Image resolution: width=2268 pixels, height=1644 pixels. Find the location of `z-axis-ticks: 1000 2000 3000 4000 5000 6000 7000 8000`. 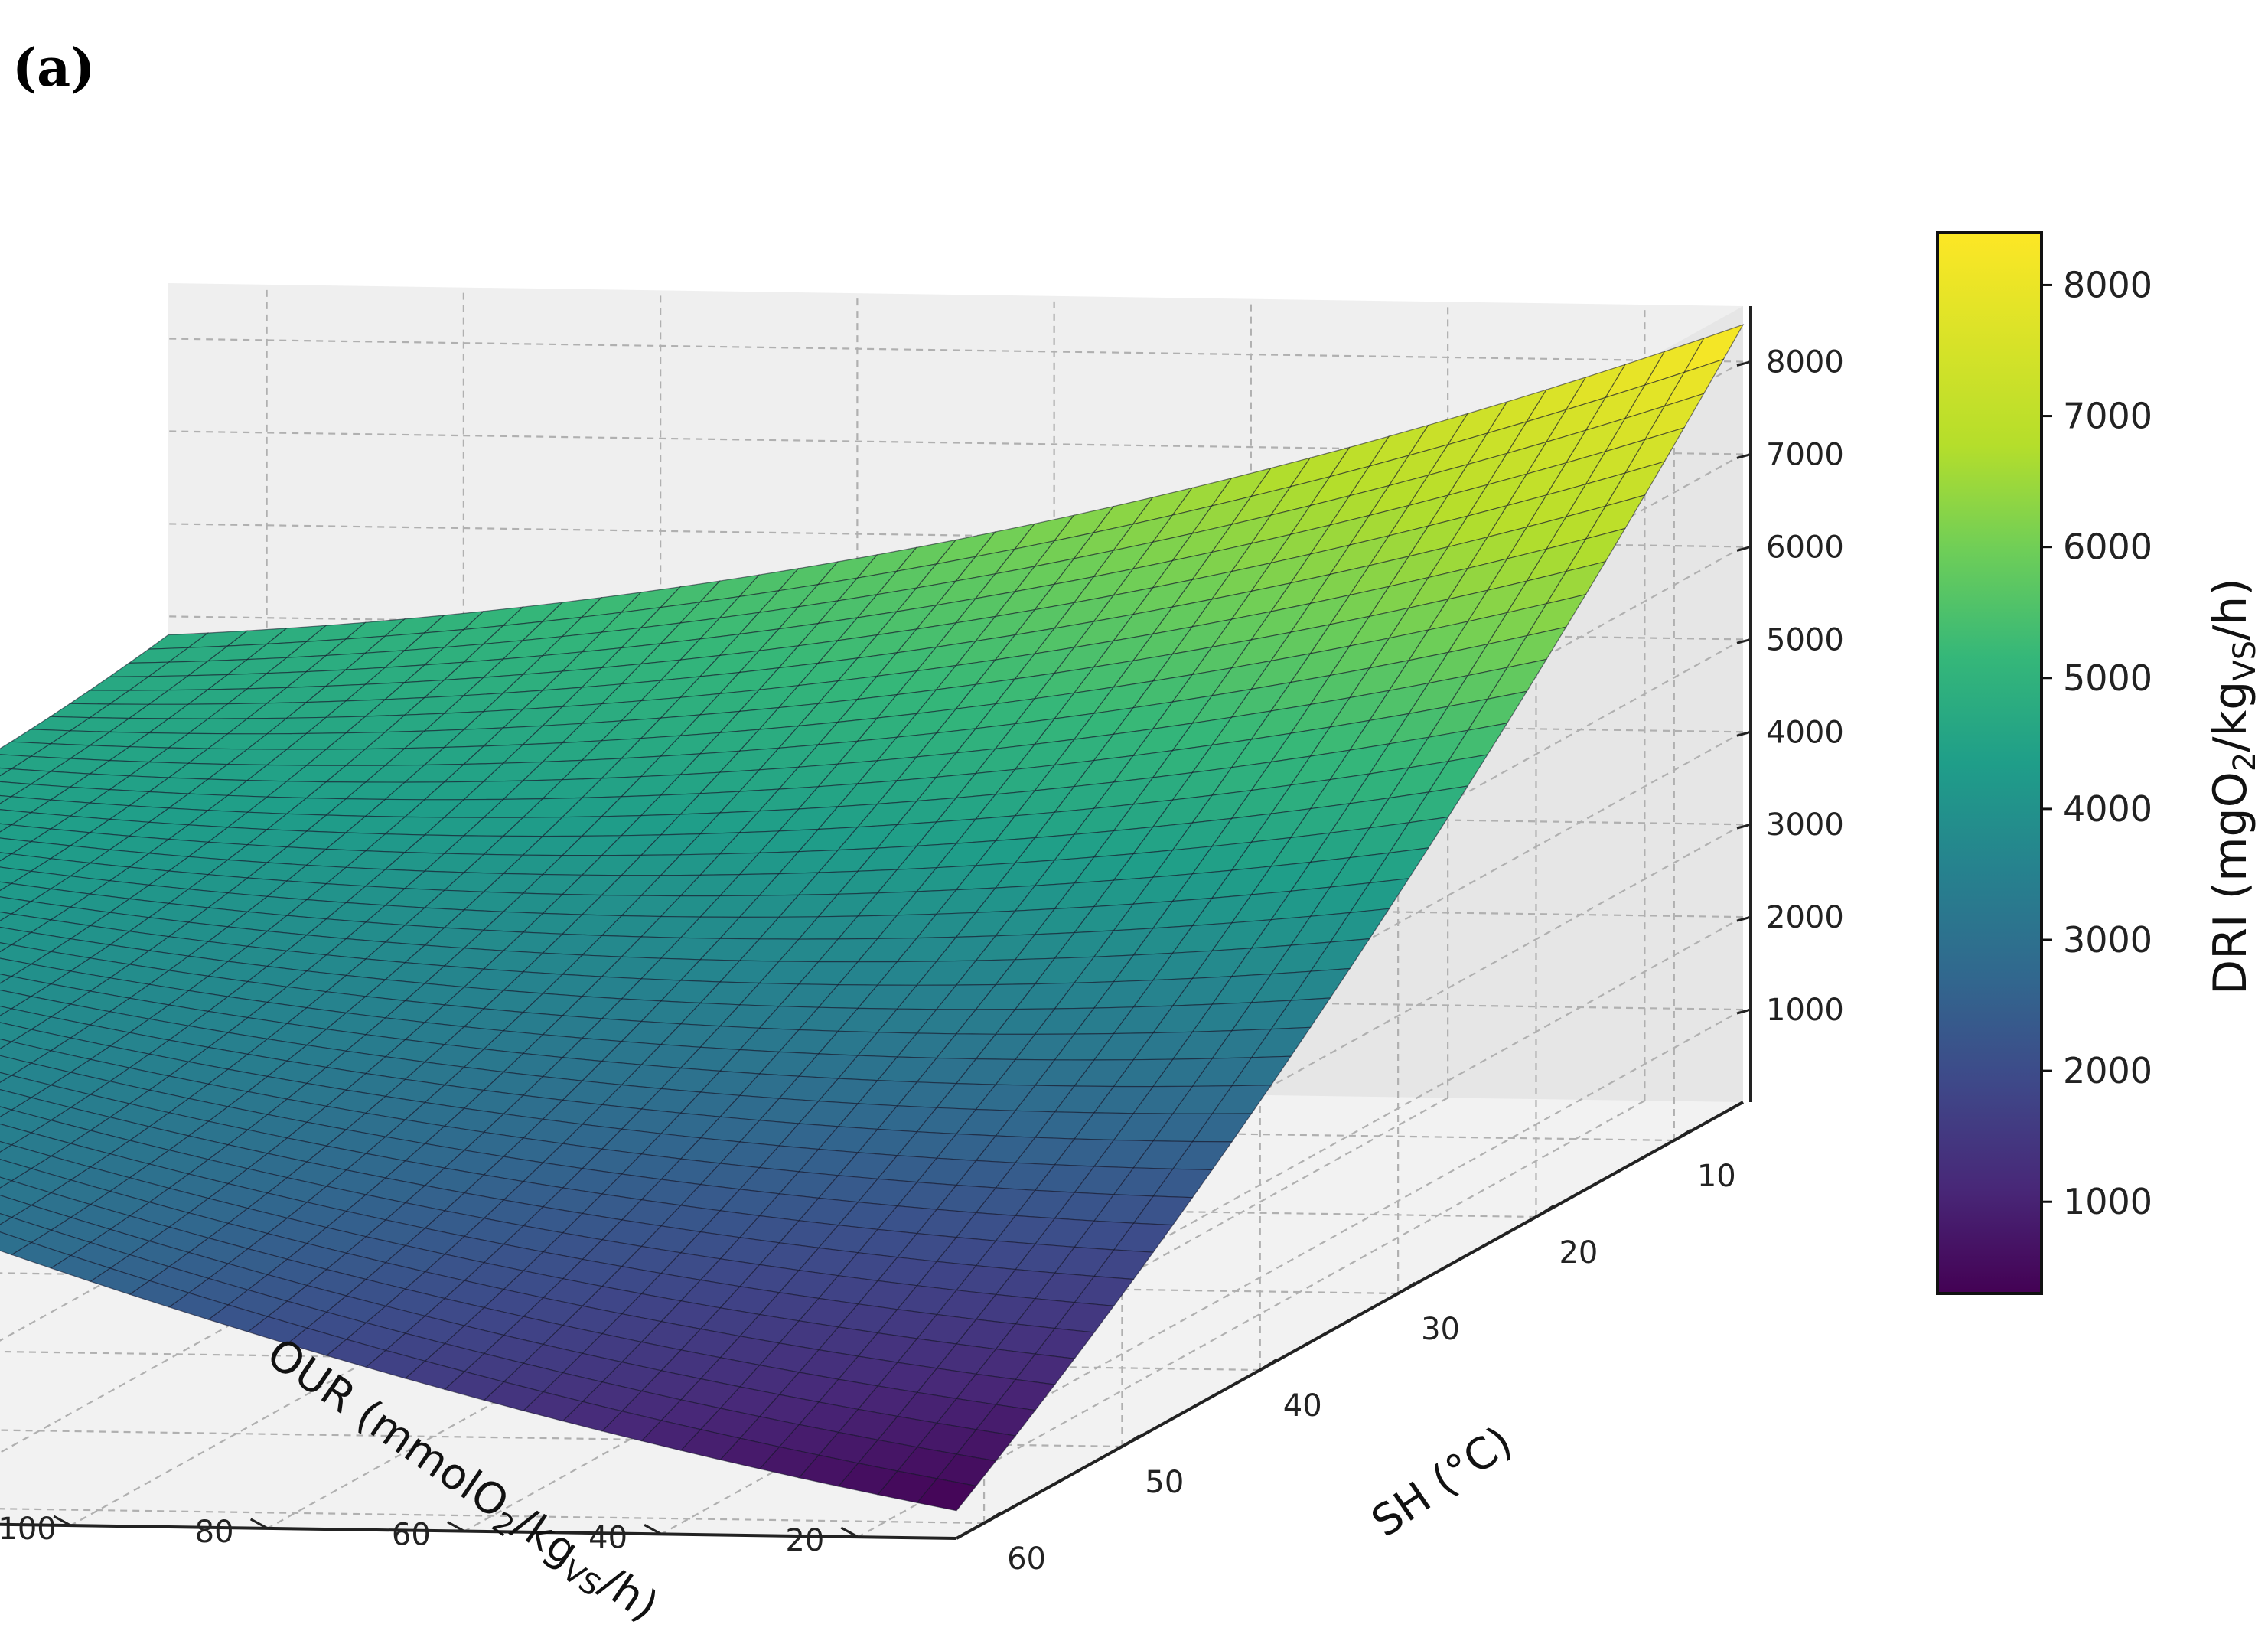

z-axis-ticks: 1000 2000 3000 4000 5000 6000 7000 8000 is located at coordinates (1790, 687).